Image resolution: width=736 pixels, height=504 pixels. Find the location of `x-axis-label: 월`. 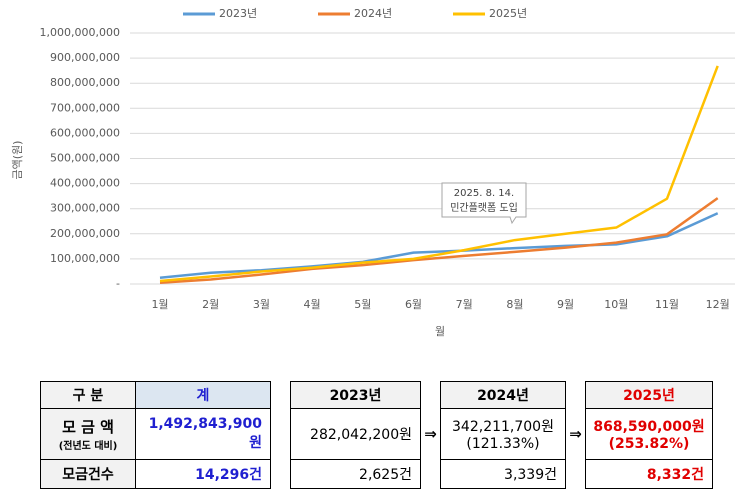

x-axis-label: 월 is located at coordinates (440, 331).